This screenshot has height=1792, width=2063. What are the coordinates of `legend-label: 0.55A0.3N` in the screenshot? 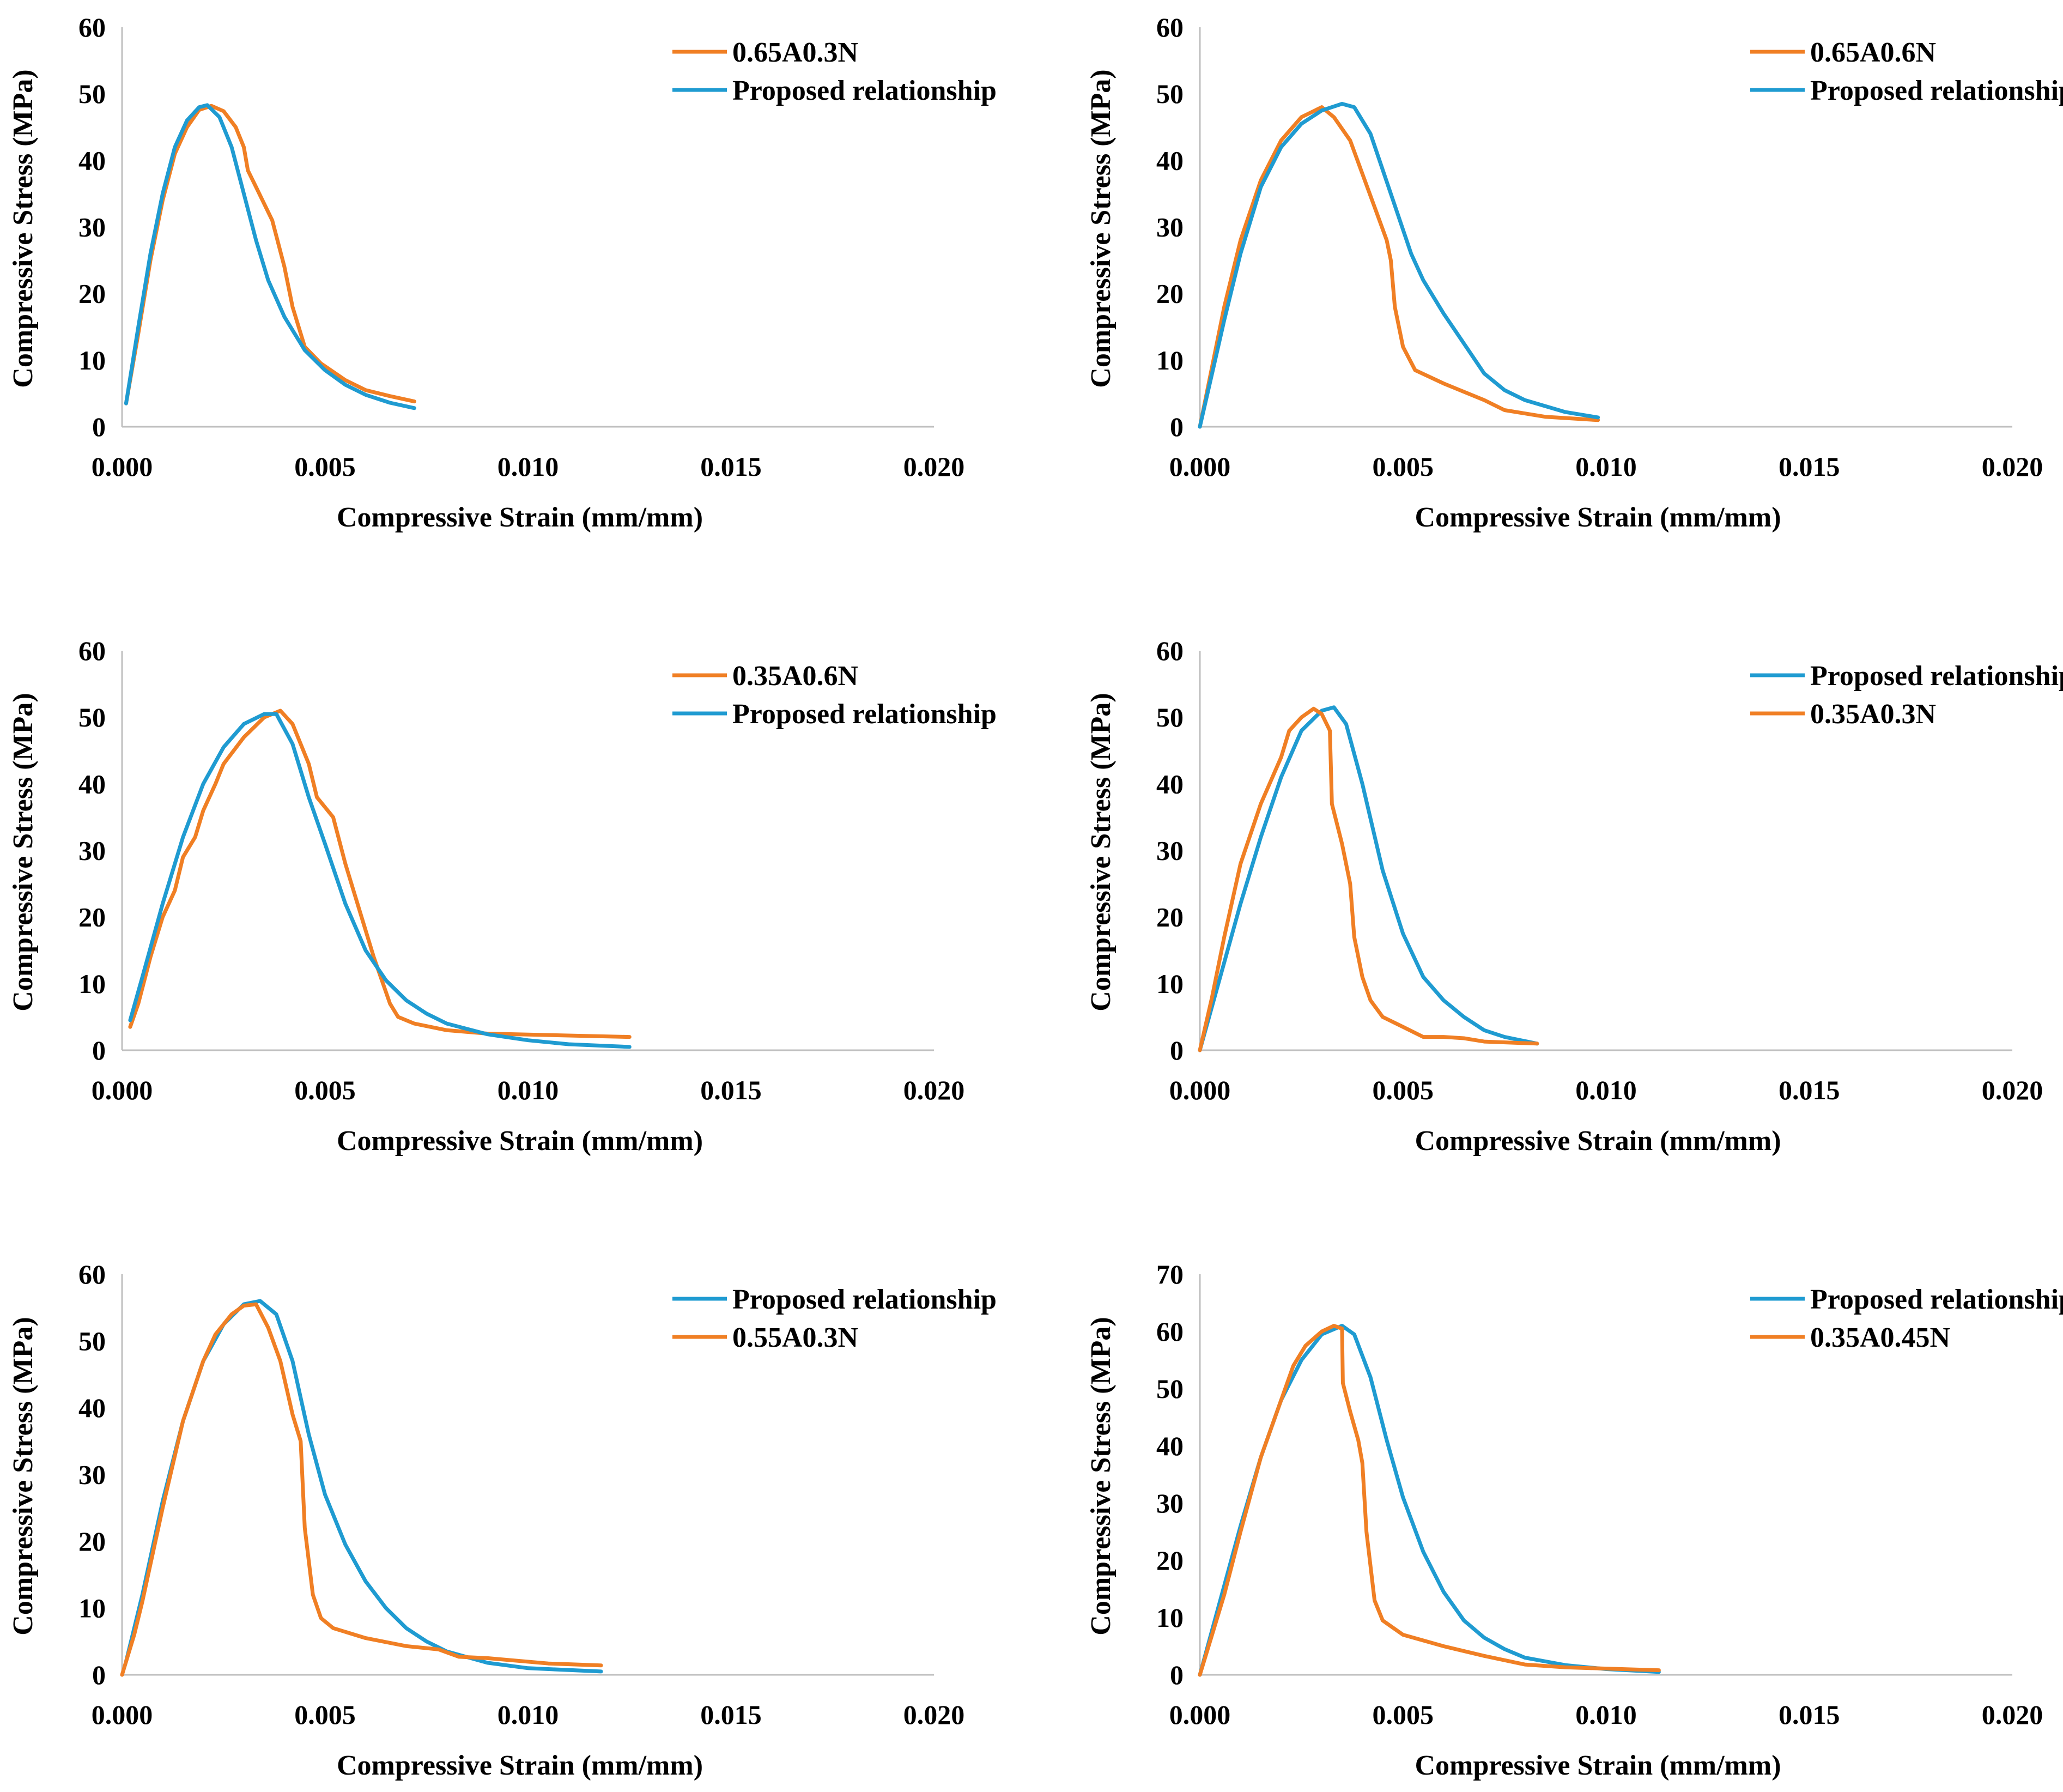 It's located at (795, 1337).